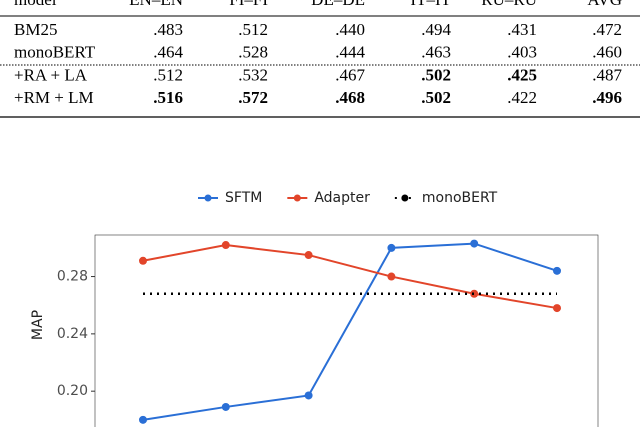 The height and width of the screenshot is (427, 640). I want to click on table-cell: .472, so click(607, 29).